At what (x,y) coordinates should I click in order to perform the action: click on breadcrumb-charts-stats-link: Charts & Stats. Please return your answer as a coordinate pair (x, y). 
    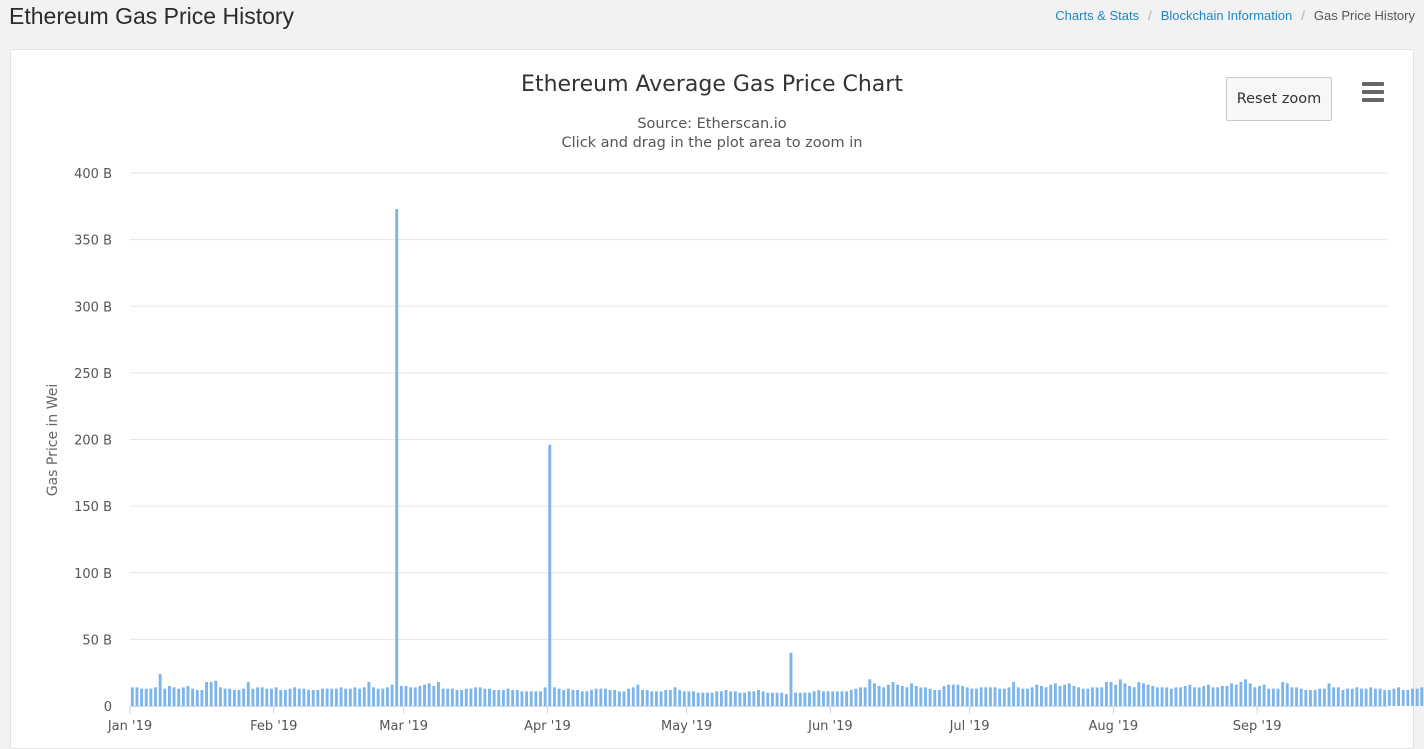
    Looking at the image, I should click on (1097, 15).